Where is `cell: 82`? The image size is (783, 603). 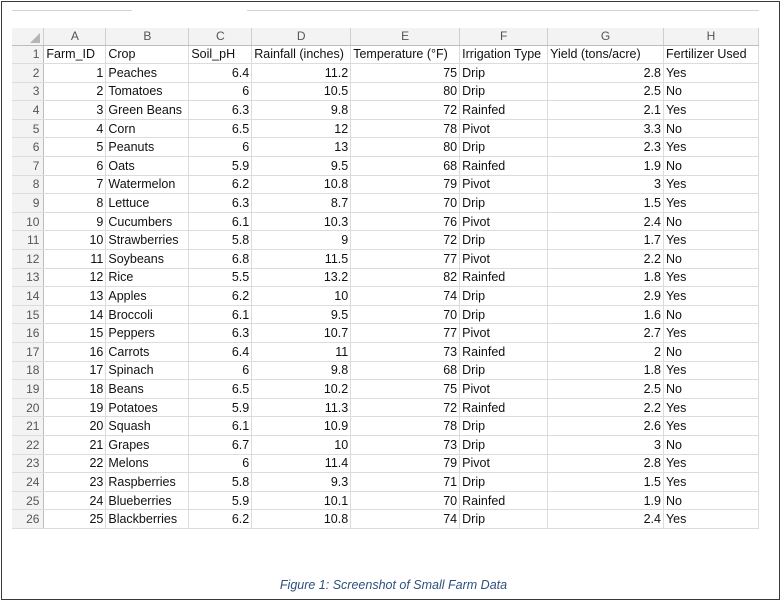 cell: 82 is located at coordinates (405, 278).